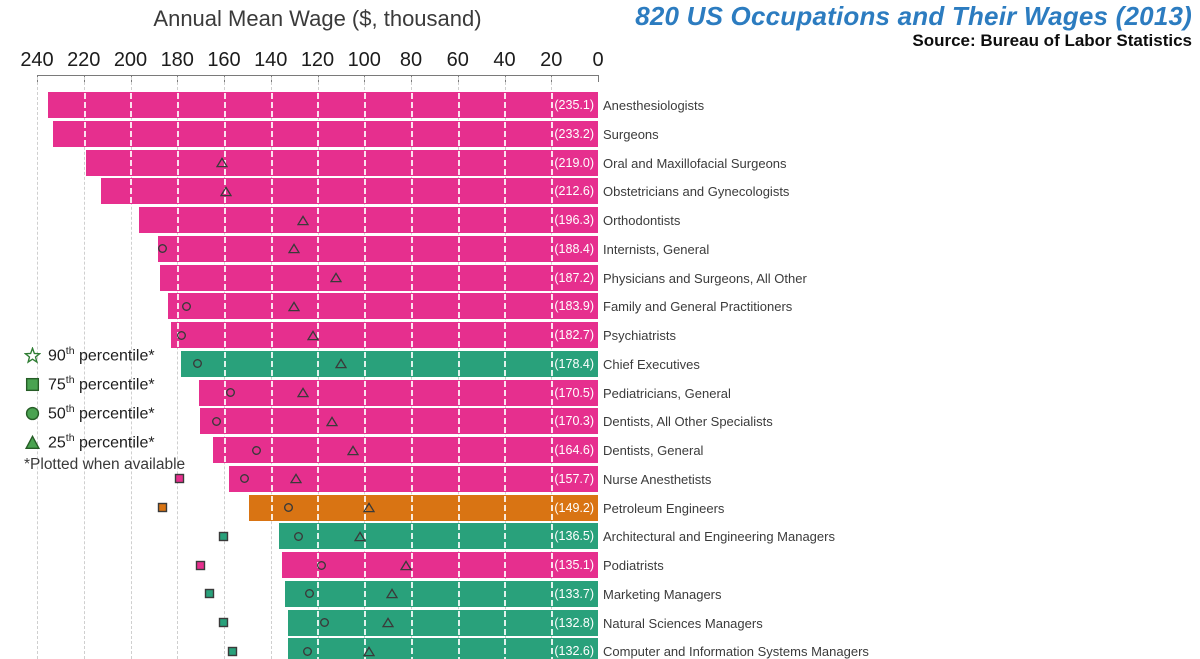  What do you see at coordinates (325, 133) in the screenshot?
I see `bar: (233.2)` at bounding box center [325, 133].